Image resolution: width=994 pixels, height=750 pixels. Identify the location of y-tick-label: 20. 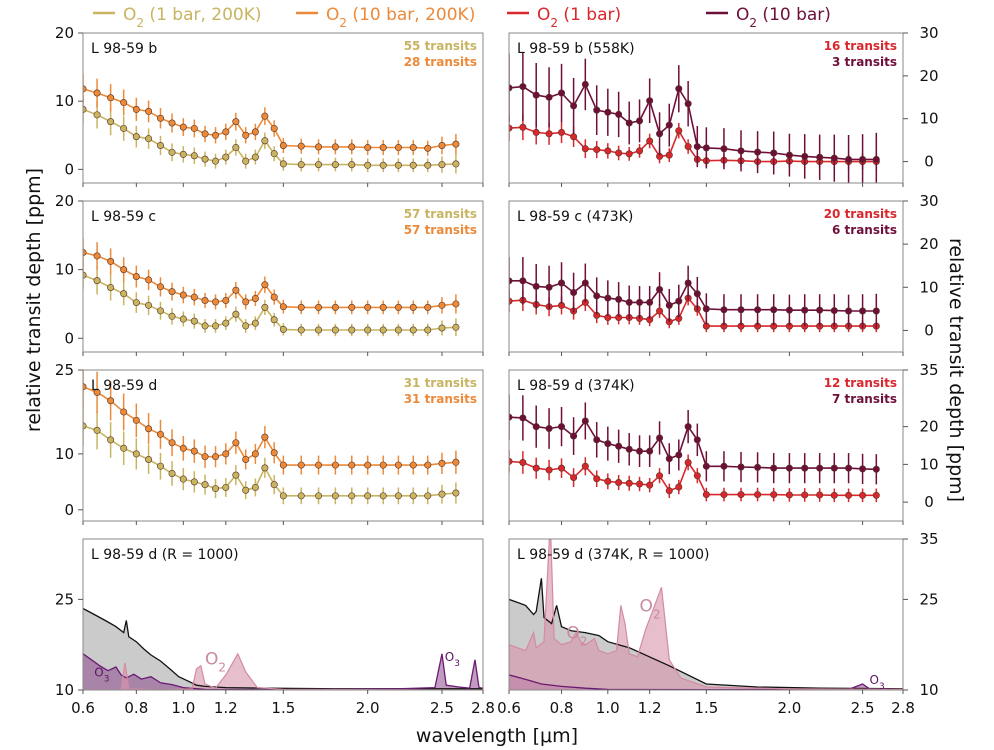
(64, 201).